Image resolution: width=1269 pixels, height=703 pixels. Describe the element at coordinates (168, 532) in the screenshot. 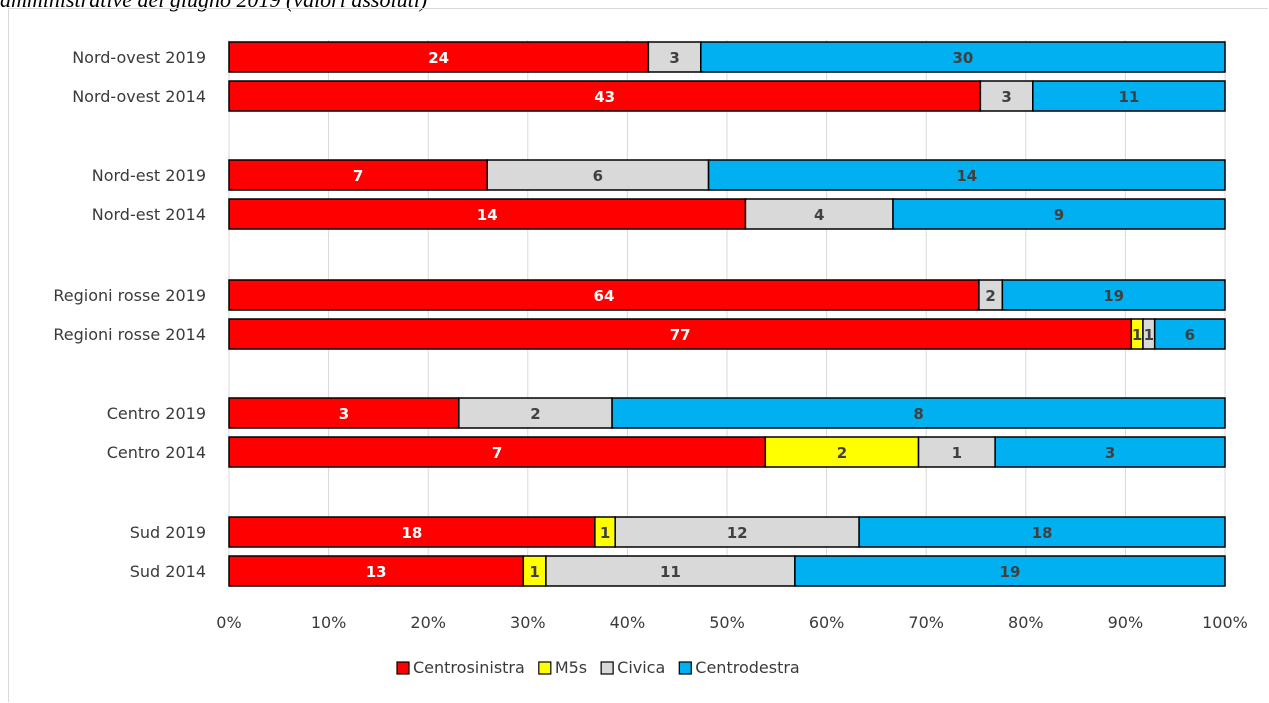

I see `category-label: Sud 2019` at that location.